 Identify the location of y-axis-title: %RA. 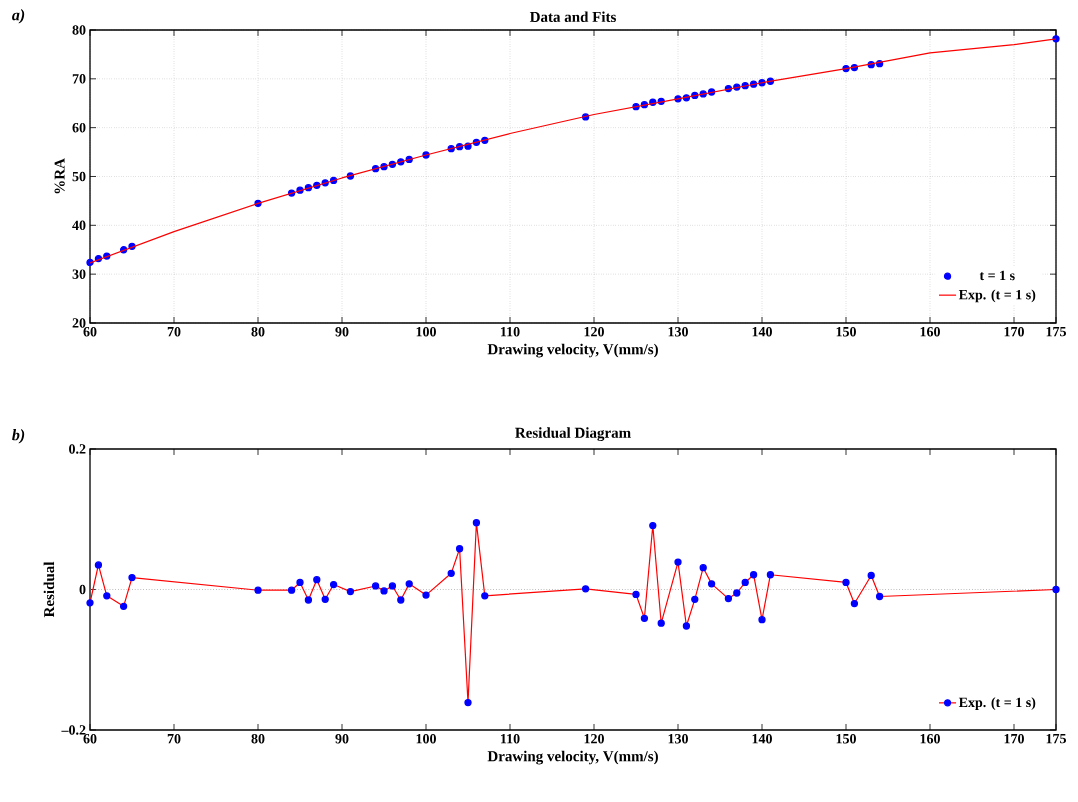
(59, 176).